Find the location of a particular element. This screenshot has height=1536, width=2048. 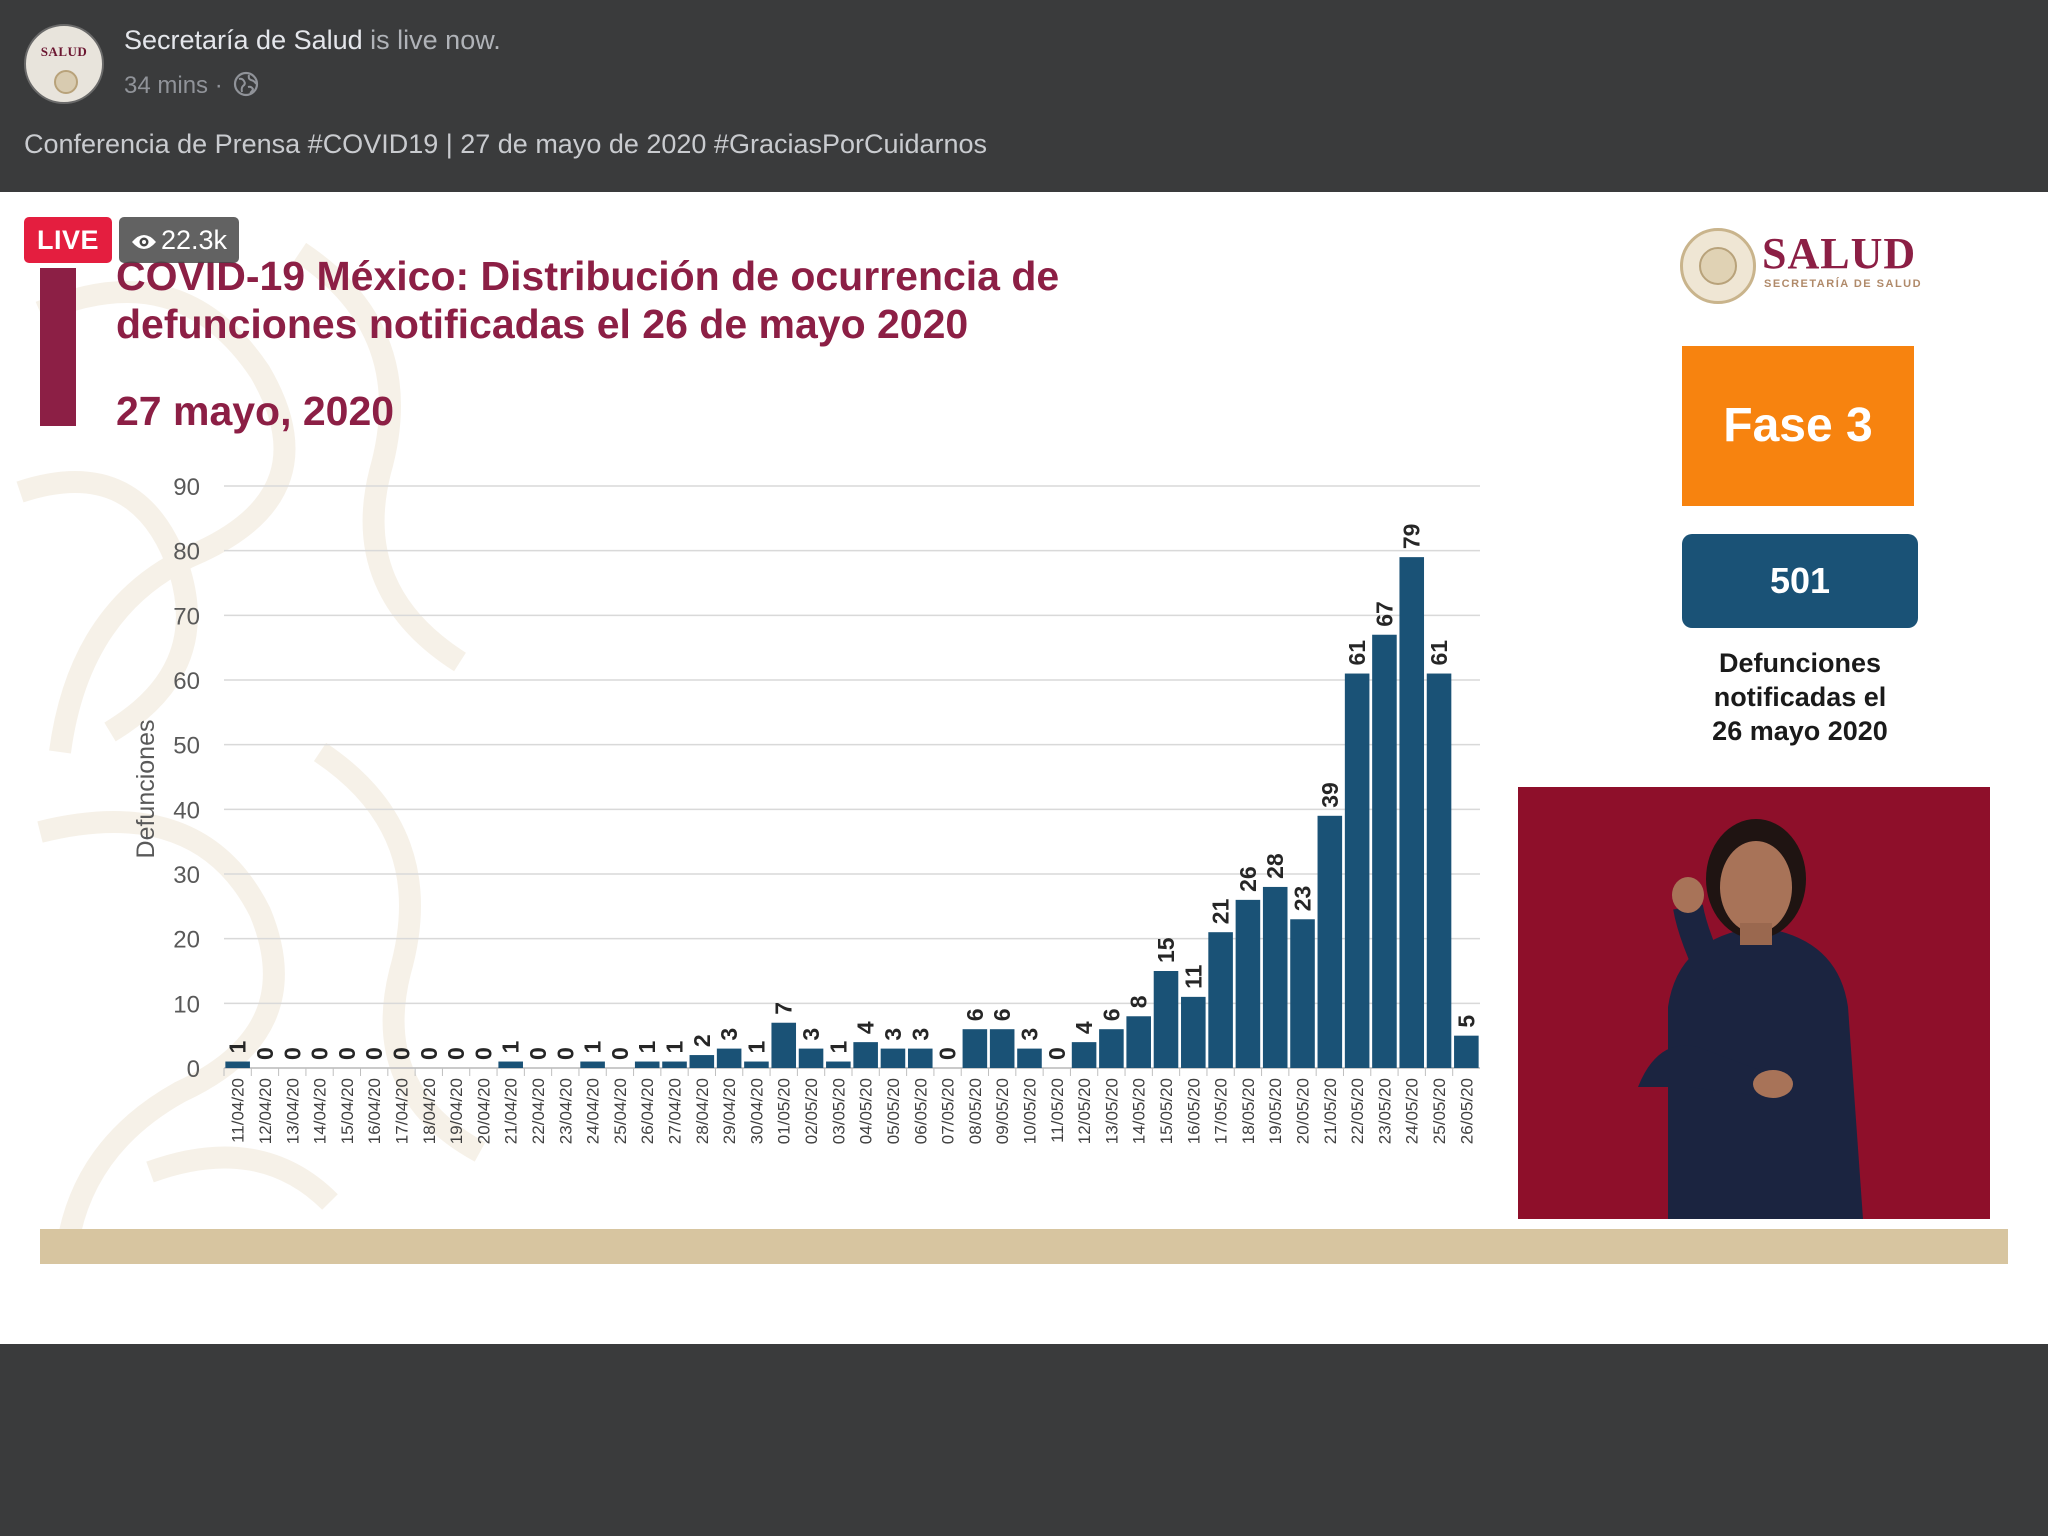

x-tick-label: 22/05/20 is located at coordinates (1357, 1111).